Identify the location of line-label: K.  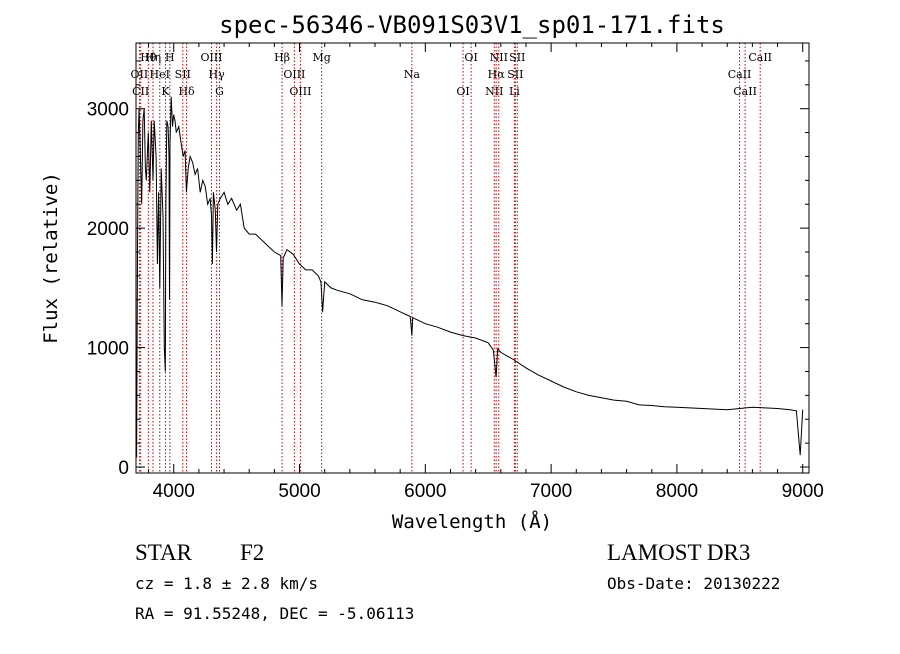
(165, 91).